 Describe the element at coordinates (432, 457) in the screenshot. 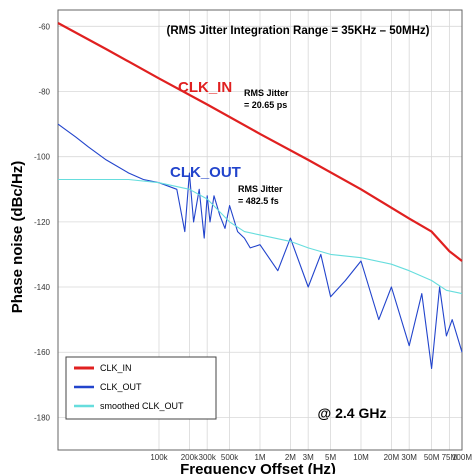

I see `x-tick-label: 50M` at that location.